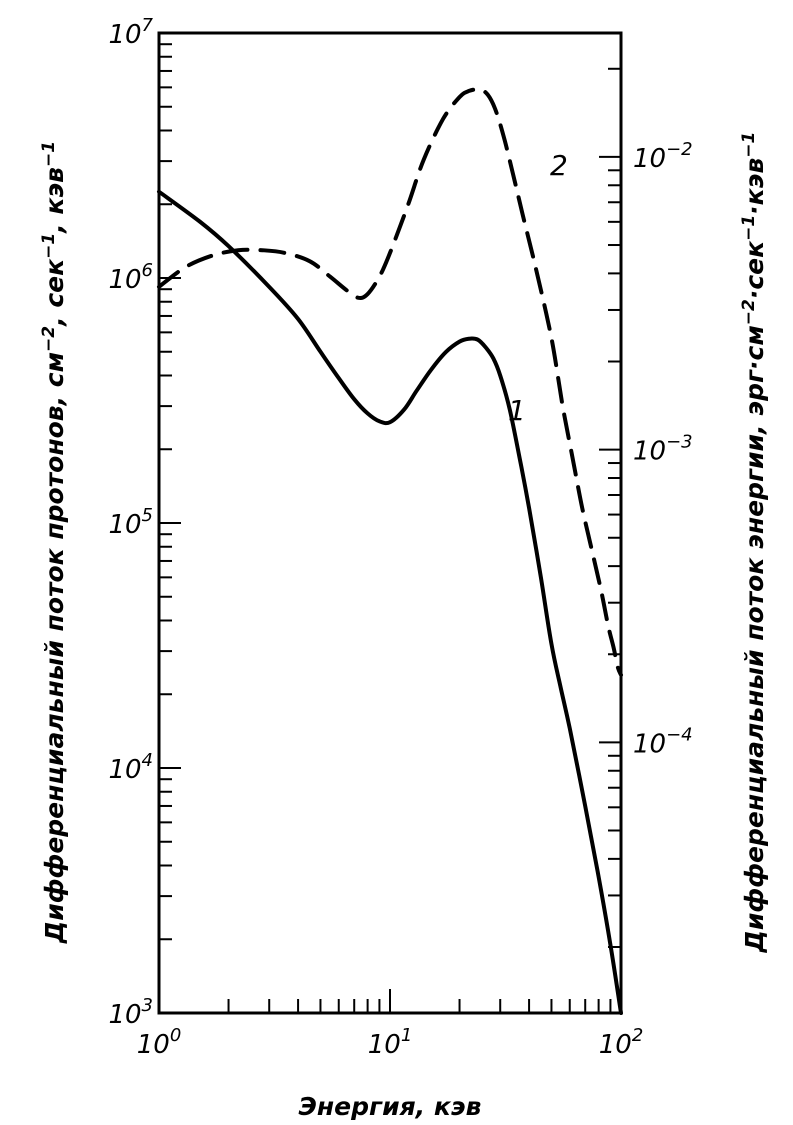 The width and height of the screenshot is (793, 1125). I want to click on x-axis-title: Энергия, кэв, so click(390, 1106).